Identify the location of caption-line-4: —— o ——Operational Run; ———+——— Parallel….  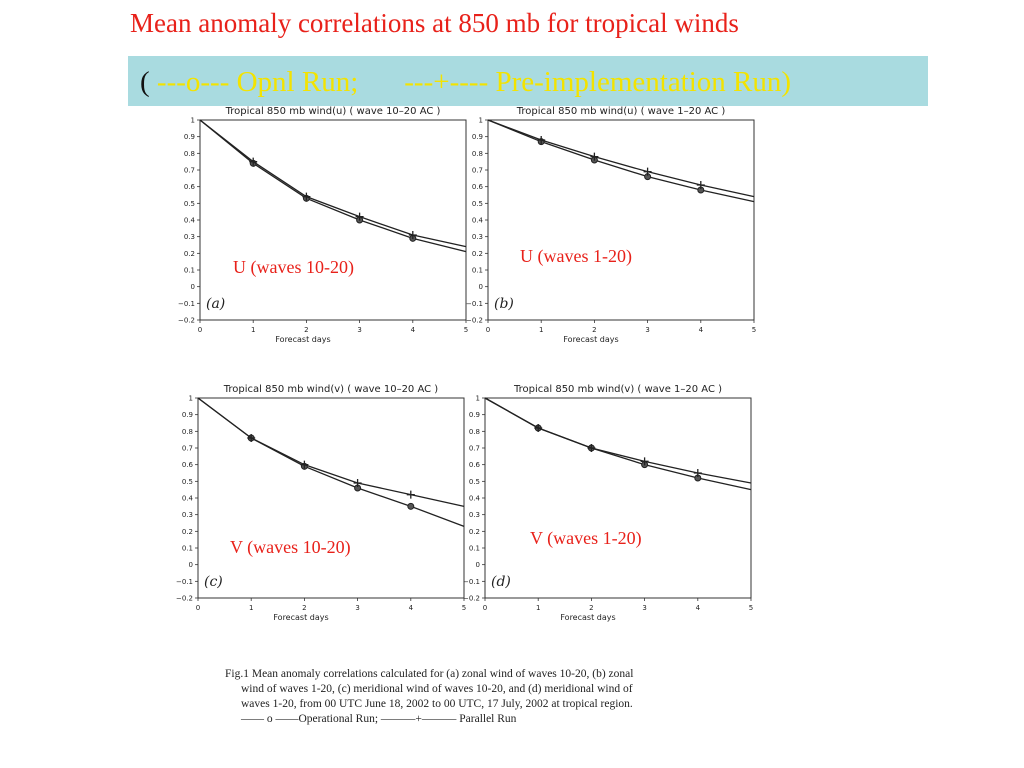
(379, 719).